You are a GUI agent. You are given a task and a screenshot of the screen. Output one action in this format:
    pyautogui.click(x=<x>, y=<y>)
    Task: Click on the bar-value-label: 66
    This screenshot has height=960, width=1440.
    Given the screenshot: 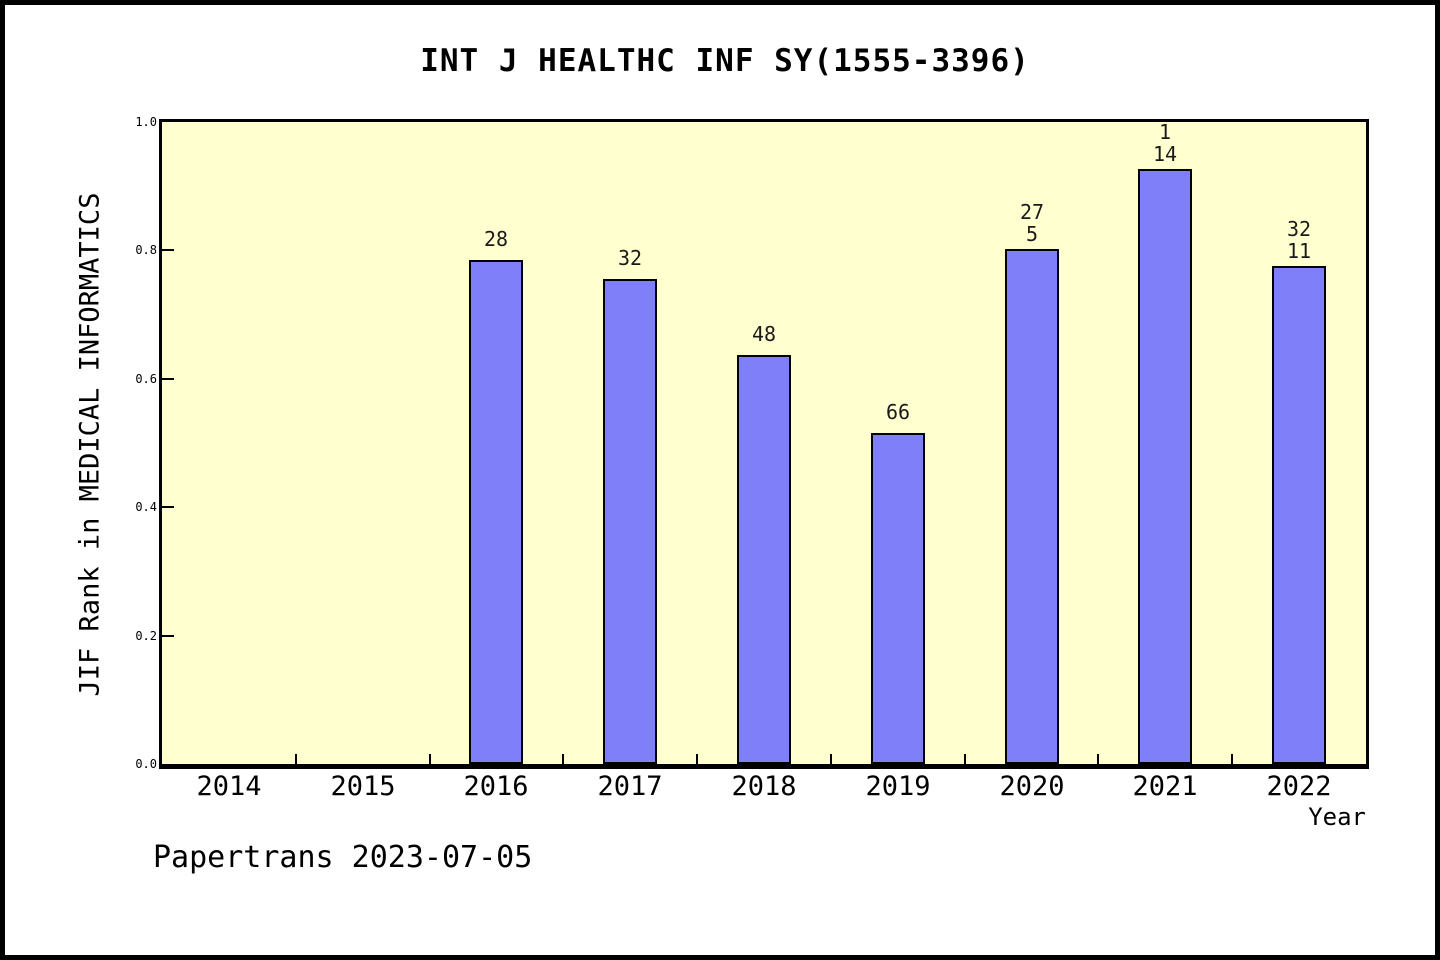 What is the action you would take?
    pyautogui.click(x=898, y=412)
    